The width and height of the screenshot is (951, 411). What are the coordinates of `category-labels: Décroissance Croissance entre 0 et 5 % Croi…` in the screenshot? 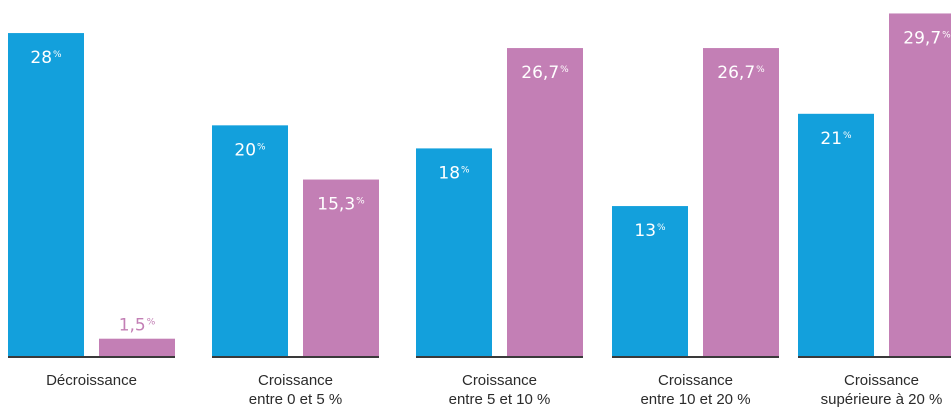 It's located at (494, 390).